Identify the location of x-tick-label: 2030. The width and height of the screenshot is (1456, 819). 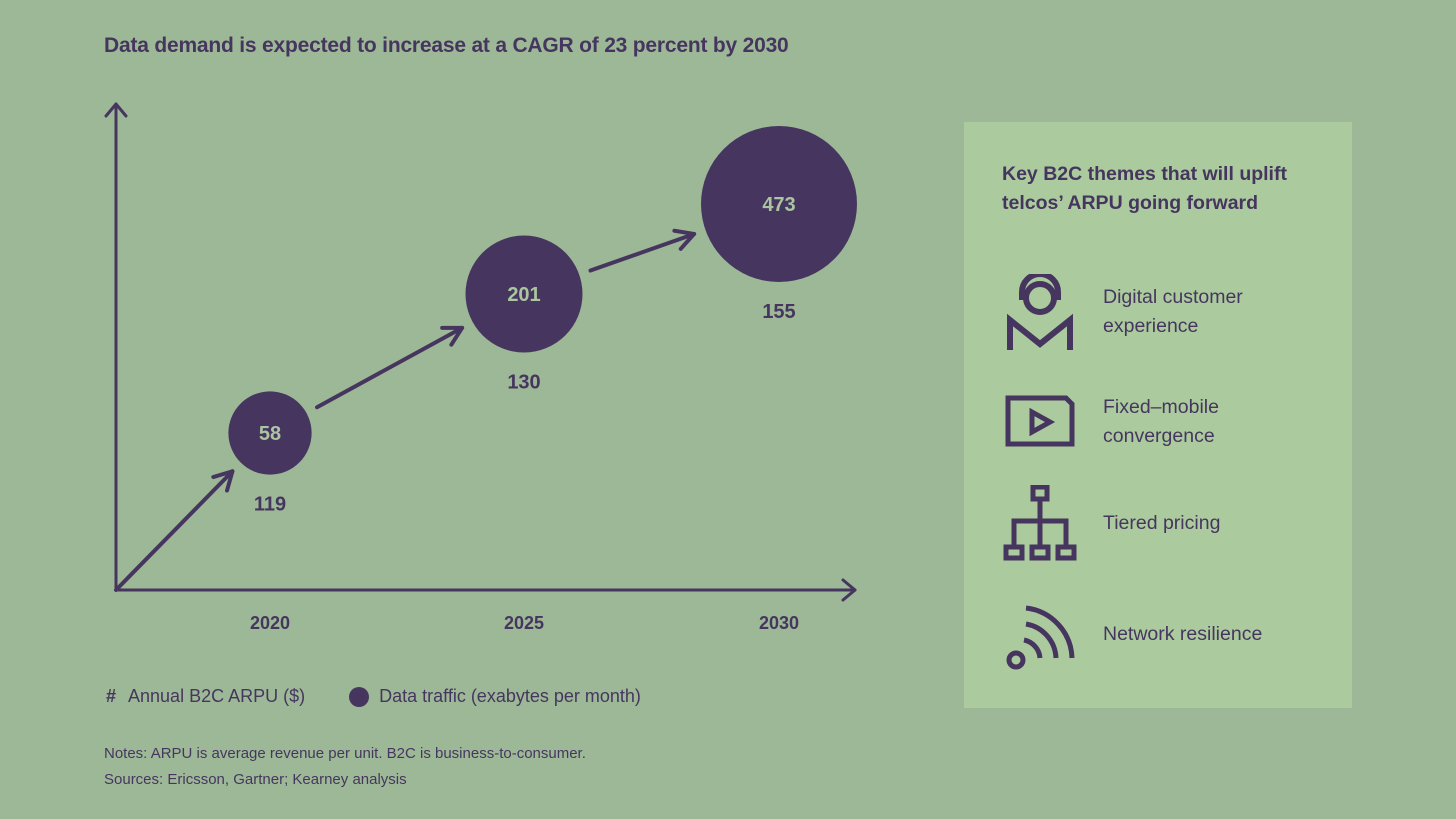
(779, 623).